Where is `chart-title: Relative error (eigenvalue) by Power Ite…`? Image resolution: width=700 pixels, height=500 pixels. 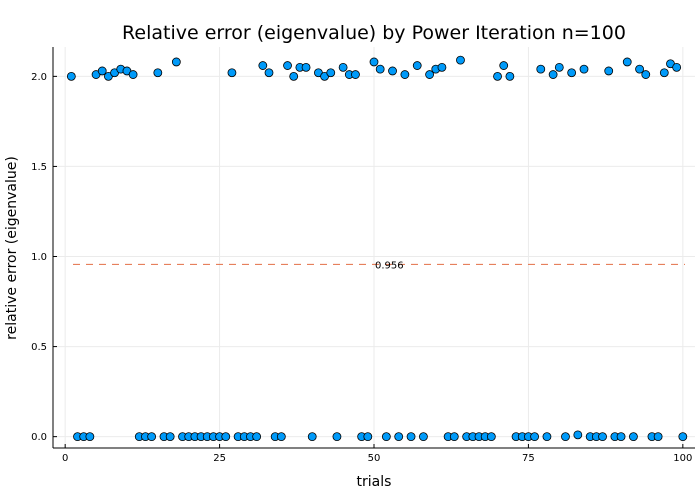 chart-title: Relative error (eigenvalue) by Power Ite… is located at coordinates (374, 33).